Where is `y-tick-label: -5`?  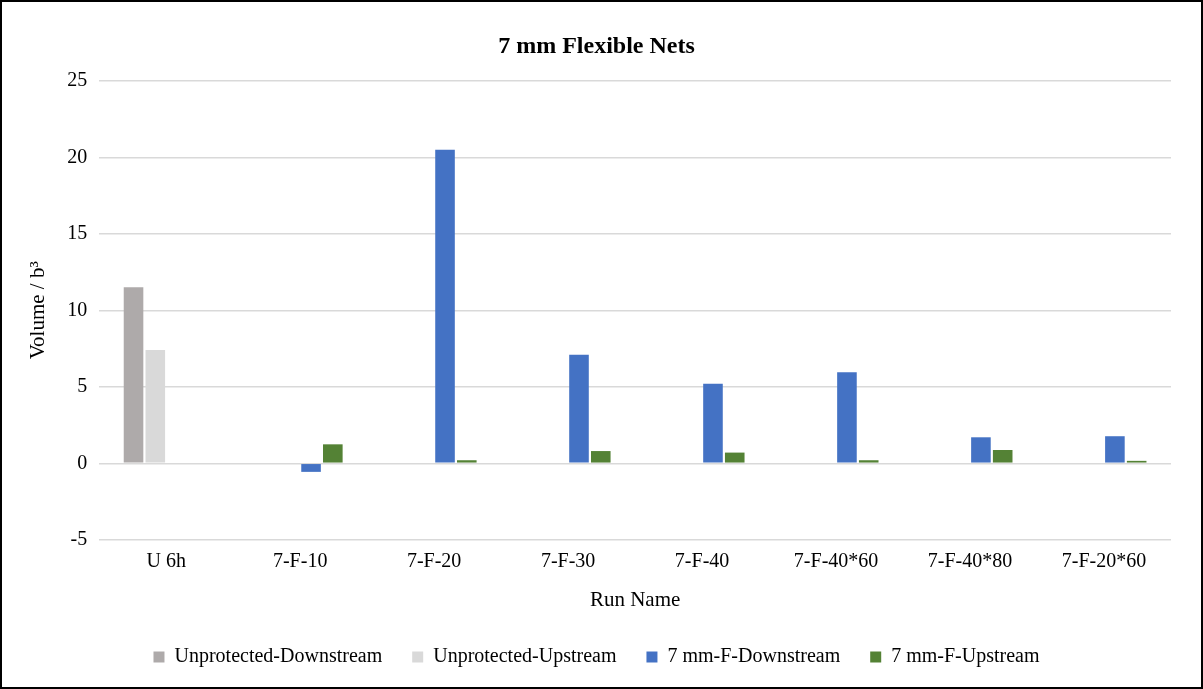 y-tick-label: -5 is located at coordinates (79, 538).